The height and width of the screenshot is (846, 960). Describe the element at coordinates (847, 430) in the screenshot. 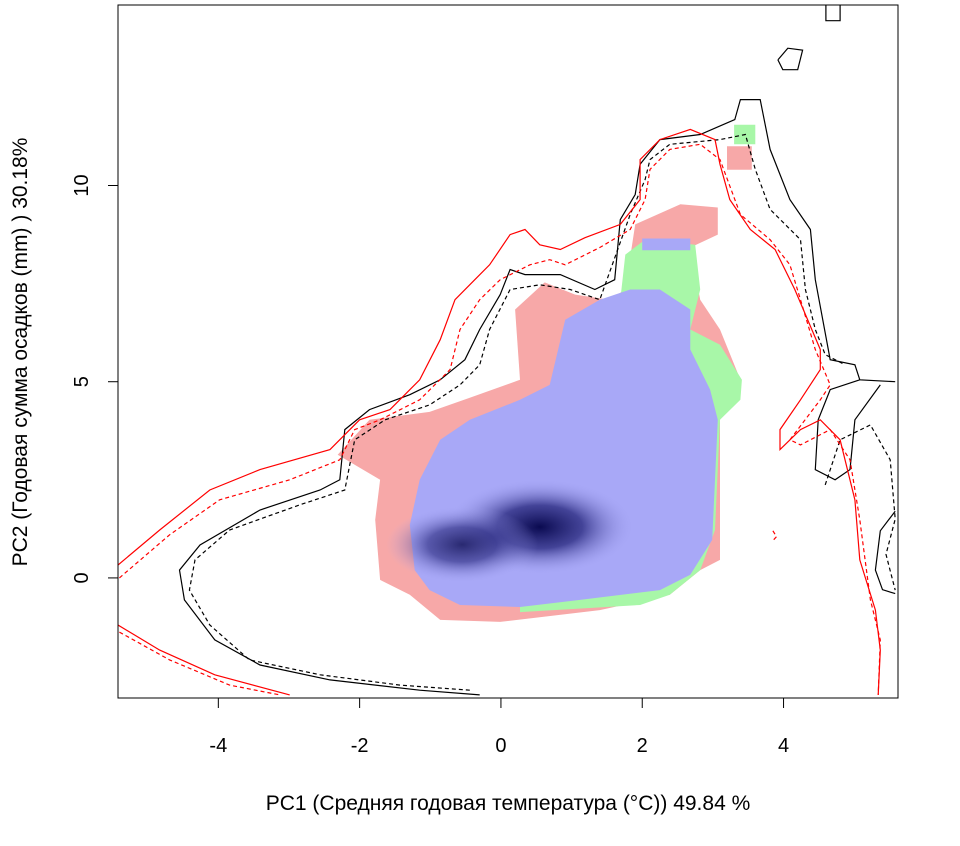

I see `contour-native-100-loop` at that location.